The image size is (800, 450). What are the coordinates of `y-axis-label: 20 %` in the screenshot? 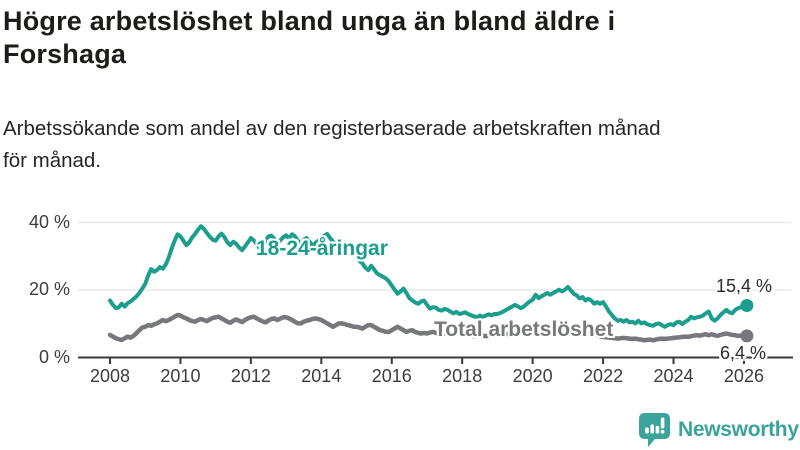 It's located at (49, 289).